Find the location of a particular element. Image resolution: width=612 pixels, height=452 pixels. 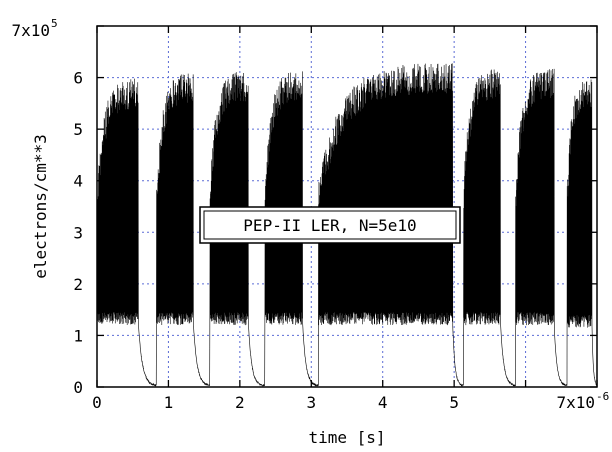

x-tick-label: 0 is located at coordinates (97, 402).